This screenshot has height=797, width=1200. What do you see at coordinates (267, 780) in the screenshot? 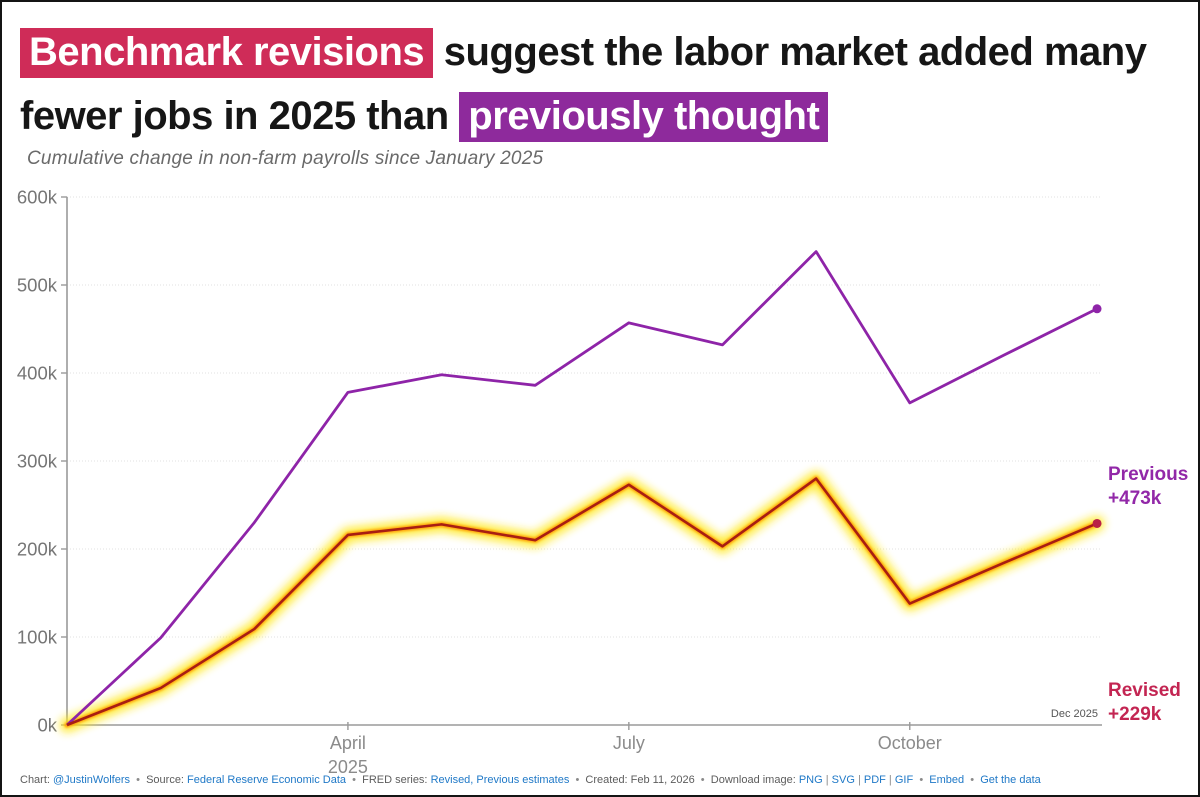
I see `footer-link: Federal Reserve Economic Data` at bounding box center [267, 780].